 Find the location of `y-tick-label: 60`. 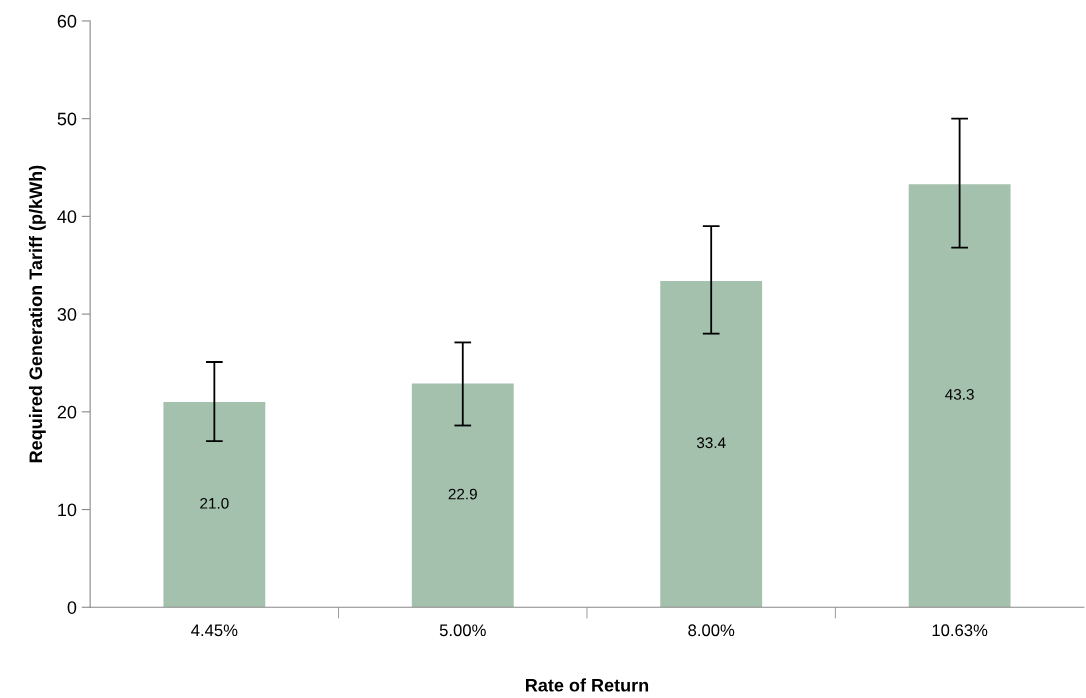

y-tick-label: 60 is located at coordinates (67, 21).